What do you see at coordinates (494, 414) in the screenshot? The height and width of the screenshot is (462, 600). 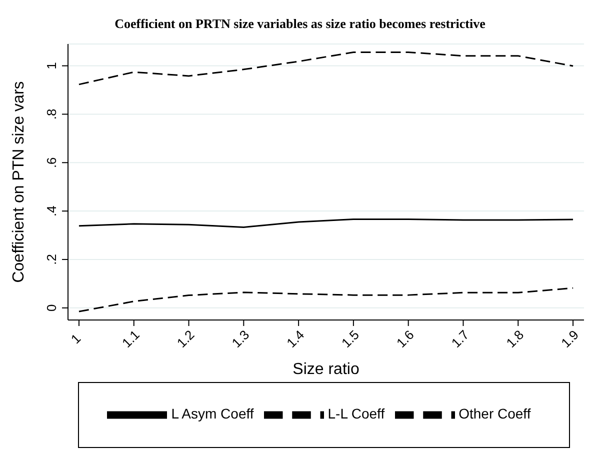 I see `legend-label: Other Coeff` at bounding box center [494, 414].